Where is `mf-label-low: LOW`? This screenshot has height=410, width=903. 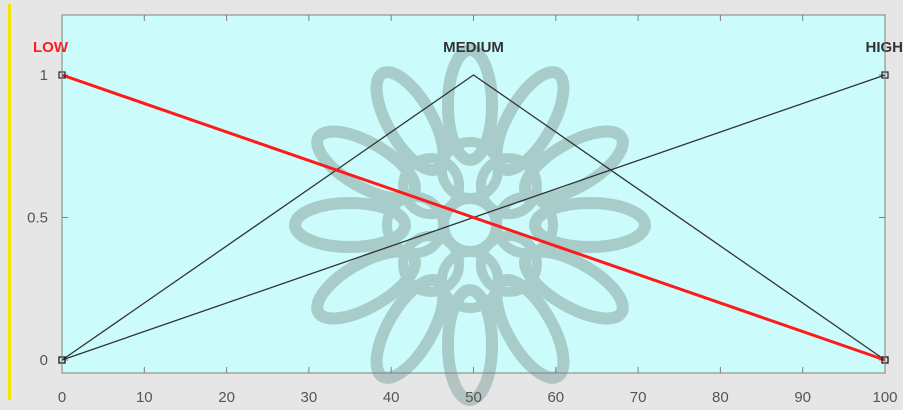
mf-label-low: LOW is located at coordinates (51, 47).